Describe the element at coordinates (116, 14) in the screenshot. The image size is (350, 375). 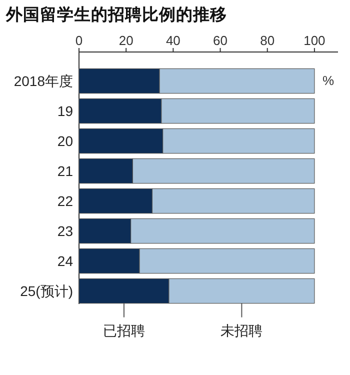
I see `chart-title: 外国留学生的招聘比例的推移` at that location.